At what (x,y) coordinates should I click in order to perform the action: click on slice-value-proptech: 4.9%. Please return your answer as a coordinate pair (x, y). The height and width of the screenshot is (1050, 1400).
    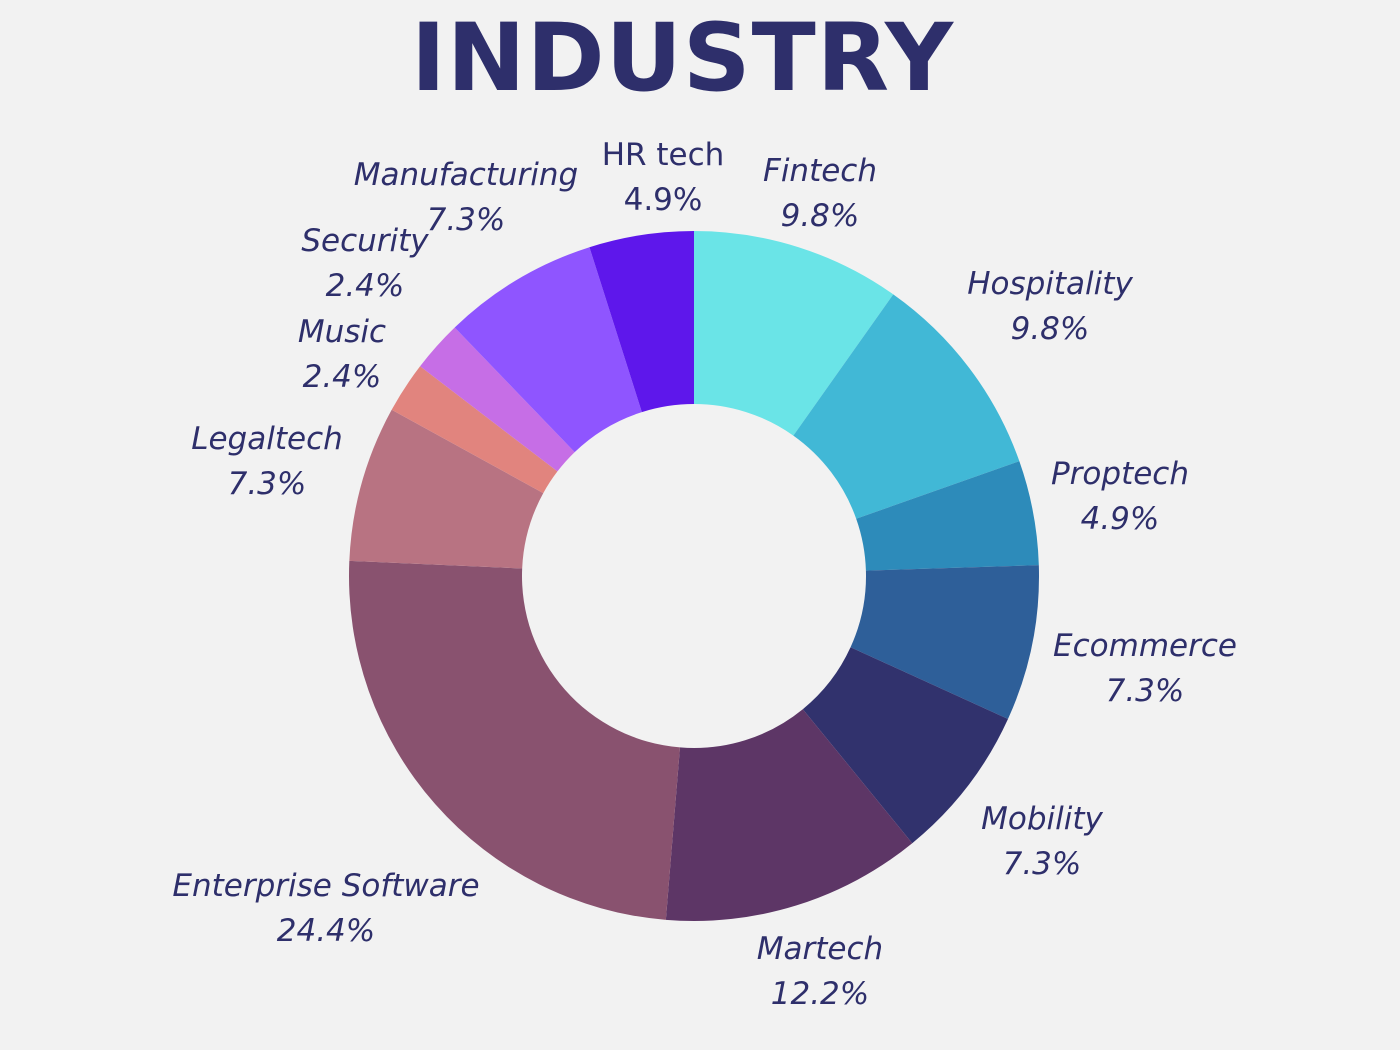
    Looking at the image, I should click on (1120, 519).